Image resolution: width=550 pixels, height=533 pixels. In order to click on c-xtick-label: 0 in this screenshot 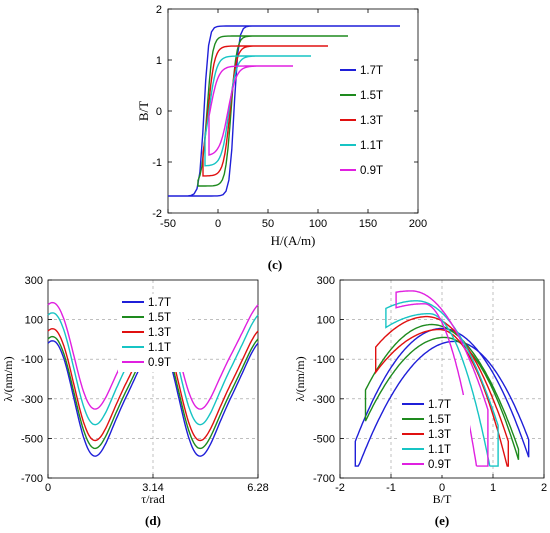, I will do `click(218, 224)`.